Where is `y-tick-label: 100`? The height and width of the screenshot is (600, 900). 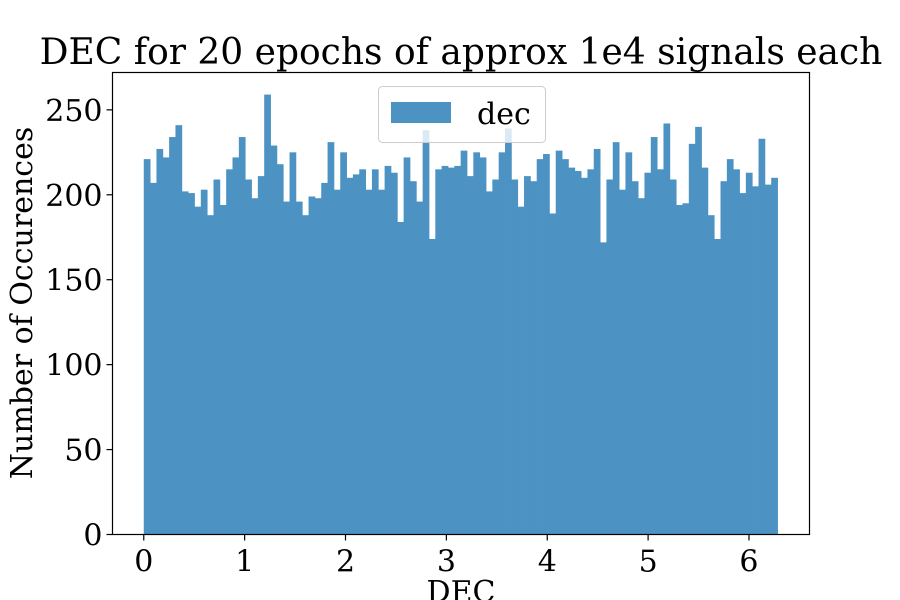 y-tick-label: 100 is located at coordinates (73, 366).